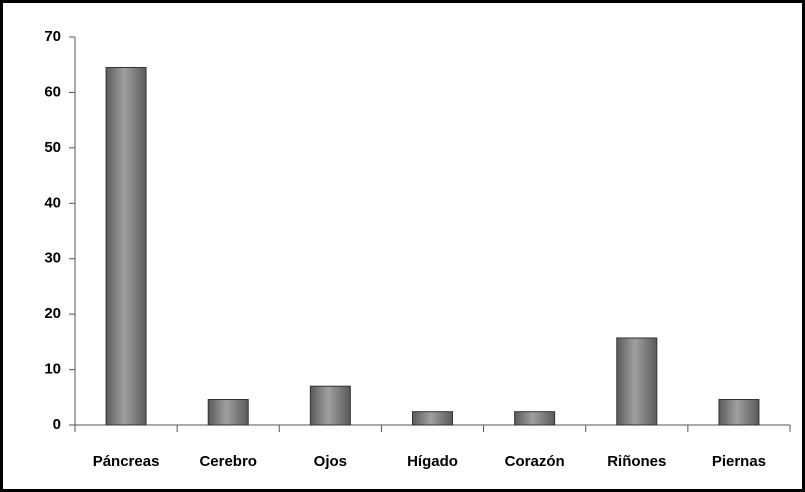 The image size is (805, 492). Describe the element at coordinates (52, 91) in the screenshot. I see `y-tick-label: 60` at that location.